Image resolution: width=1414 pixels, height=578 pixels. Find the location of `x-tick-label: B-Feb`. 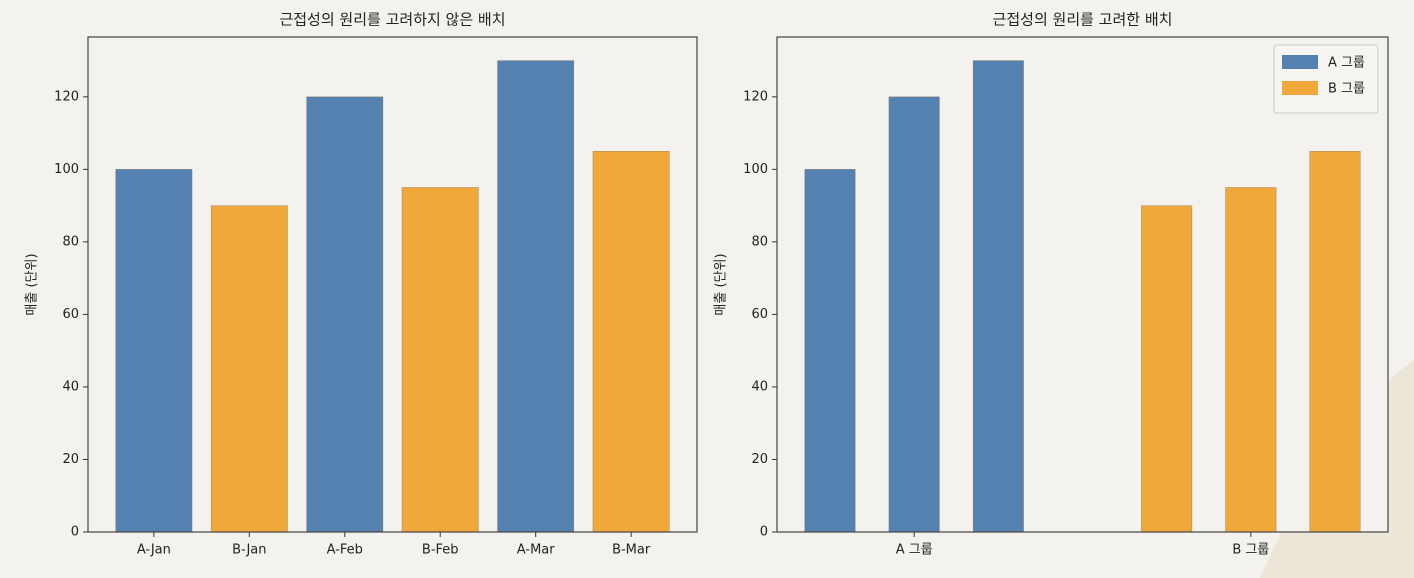

x-tick-label: B-Feb is located at coordinates (440, 550).